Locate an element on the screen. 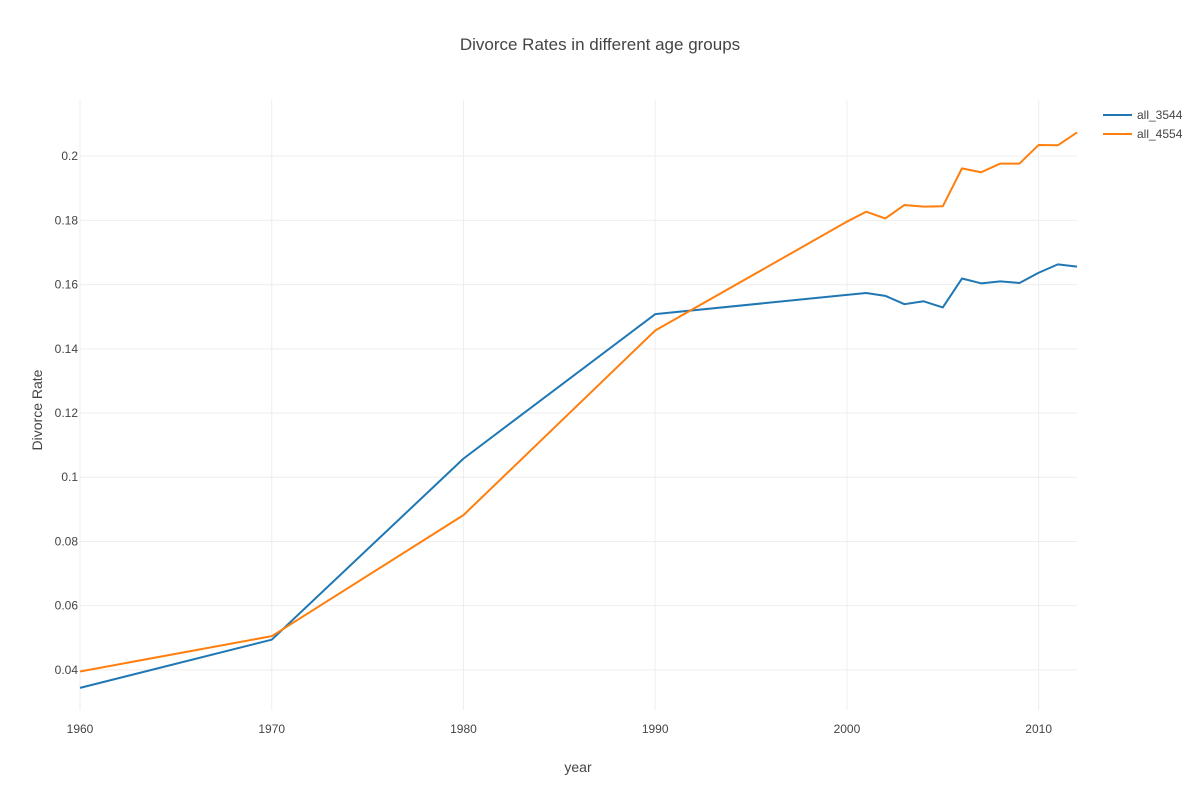  y-tick-label: 0.1 is located at coordinates (69, 477).